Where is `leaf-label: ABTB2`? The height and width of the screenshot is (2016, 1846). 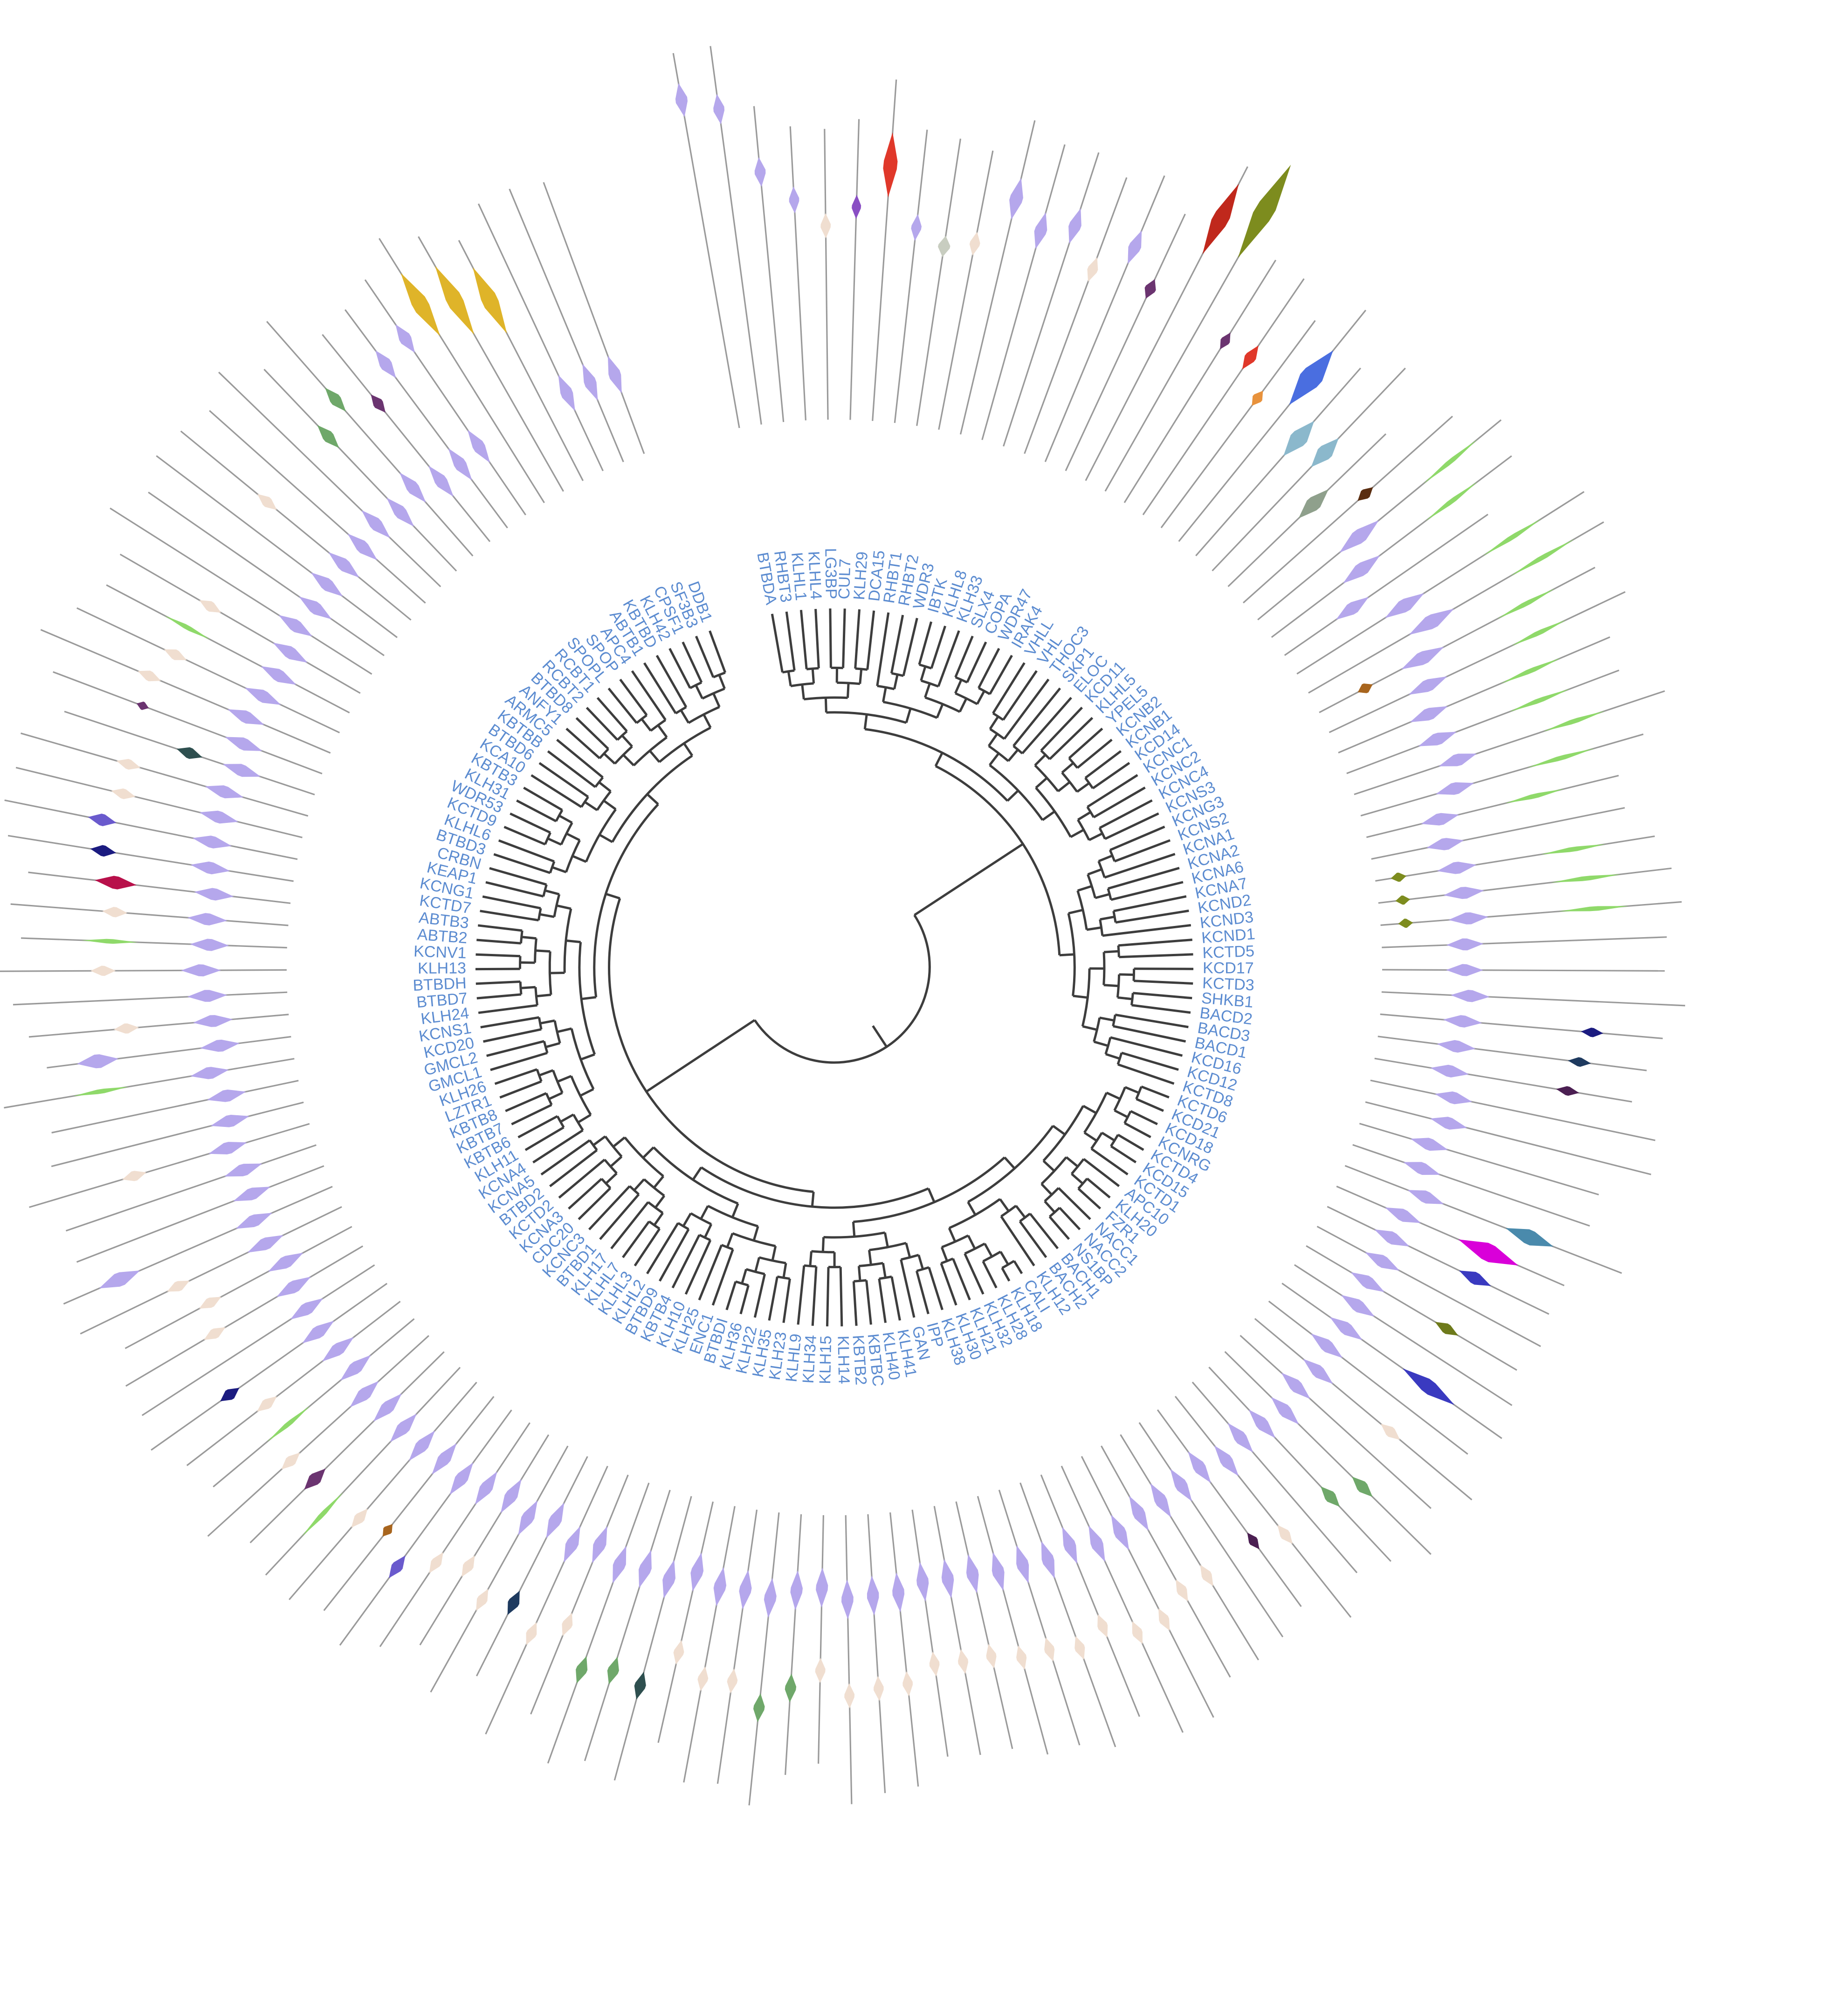 leaf-label: ABTB2 is located at coordinates (442, 936).